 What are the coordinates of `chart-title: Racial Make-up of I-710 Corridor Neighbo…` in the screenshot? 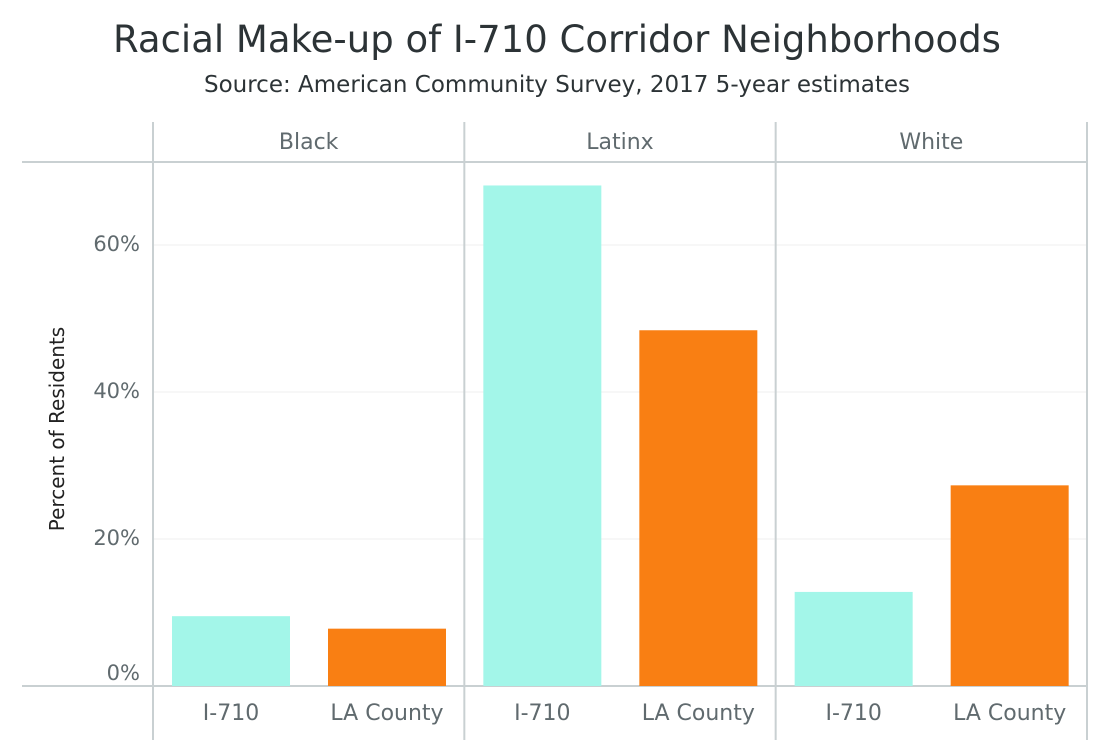 It's located at (557, 39).